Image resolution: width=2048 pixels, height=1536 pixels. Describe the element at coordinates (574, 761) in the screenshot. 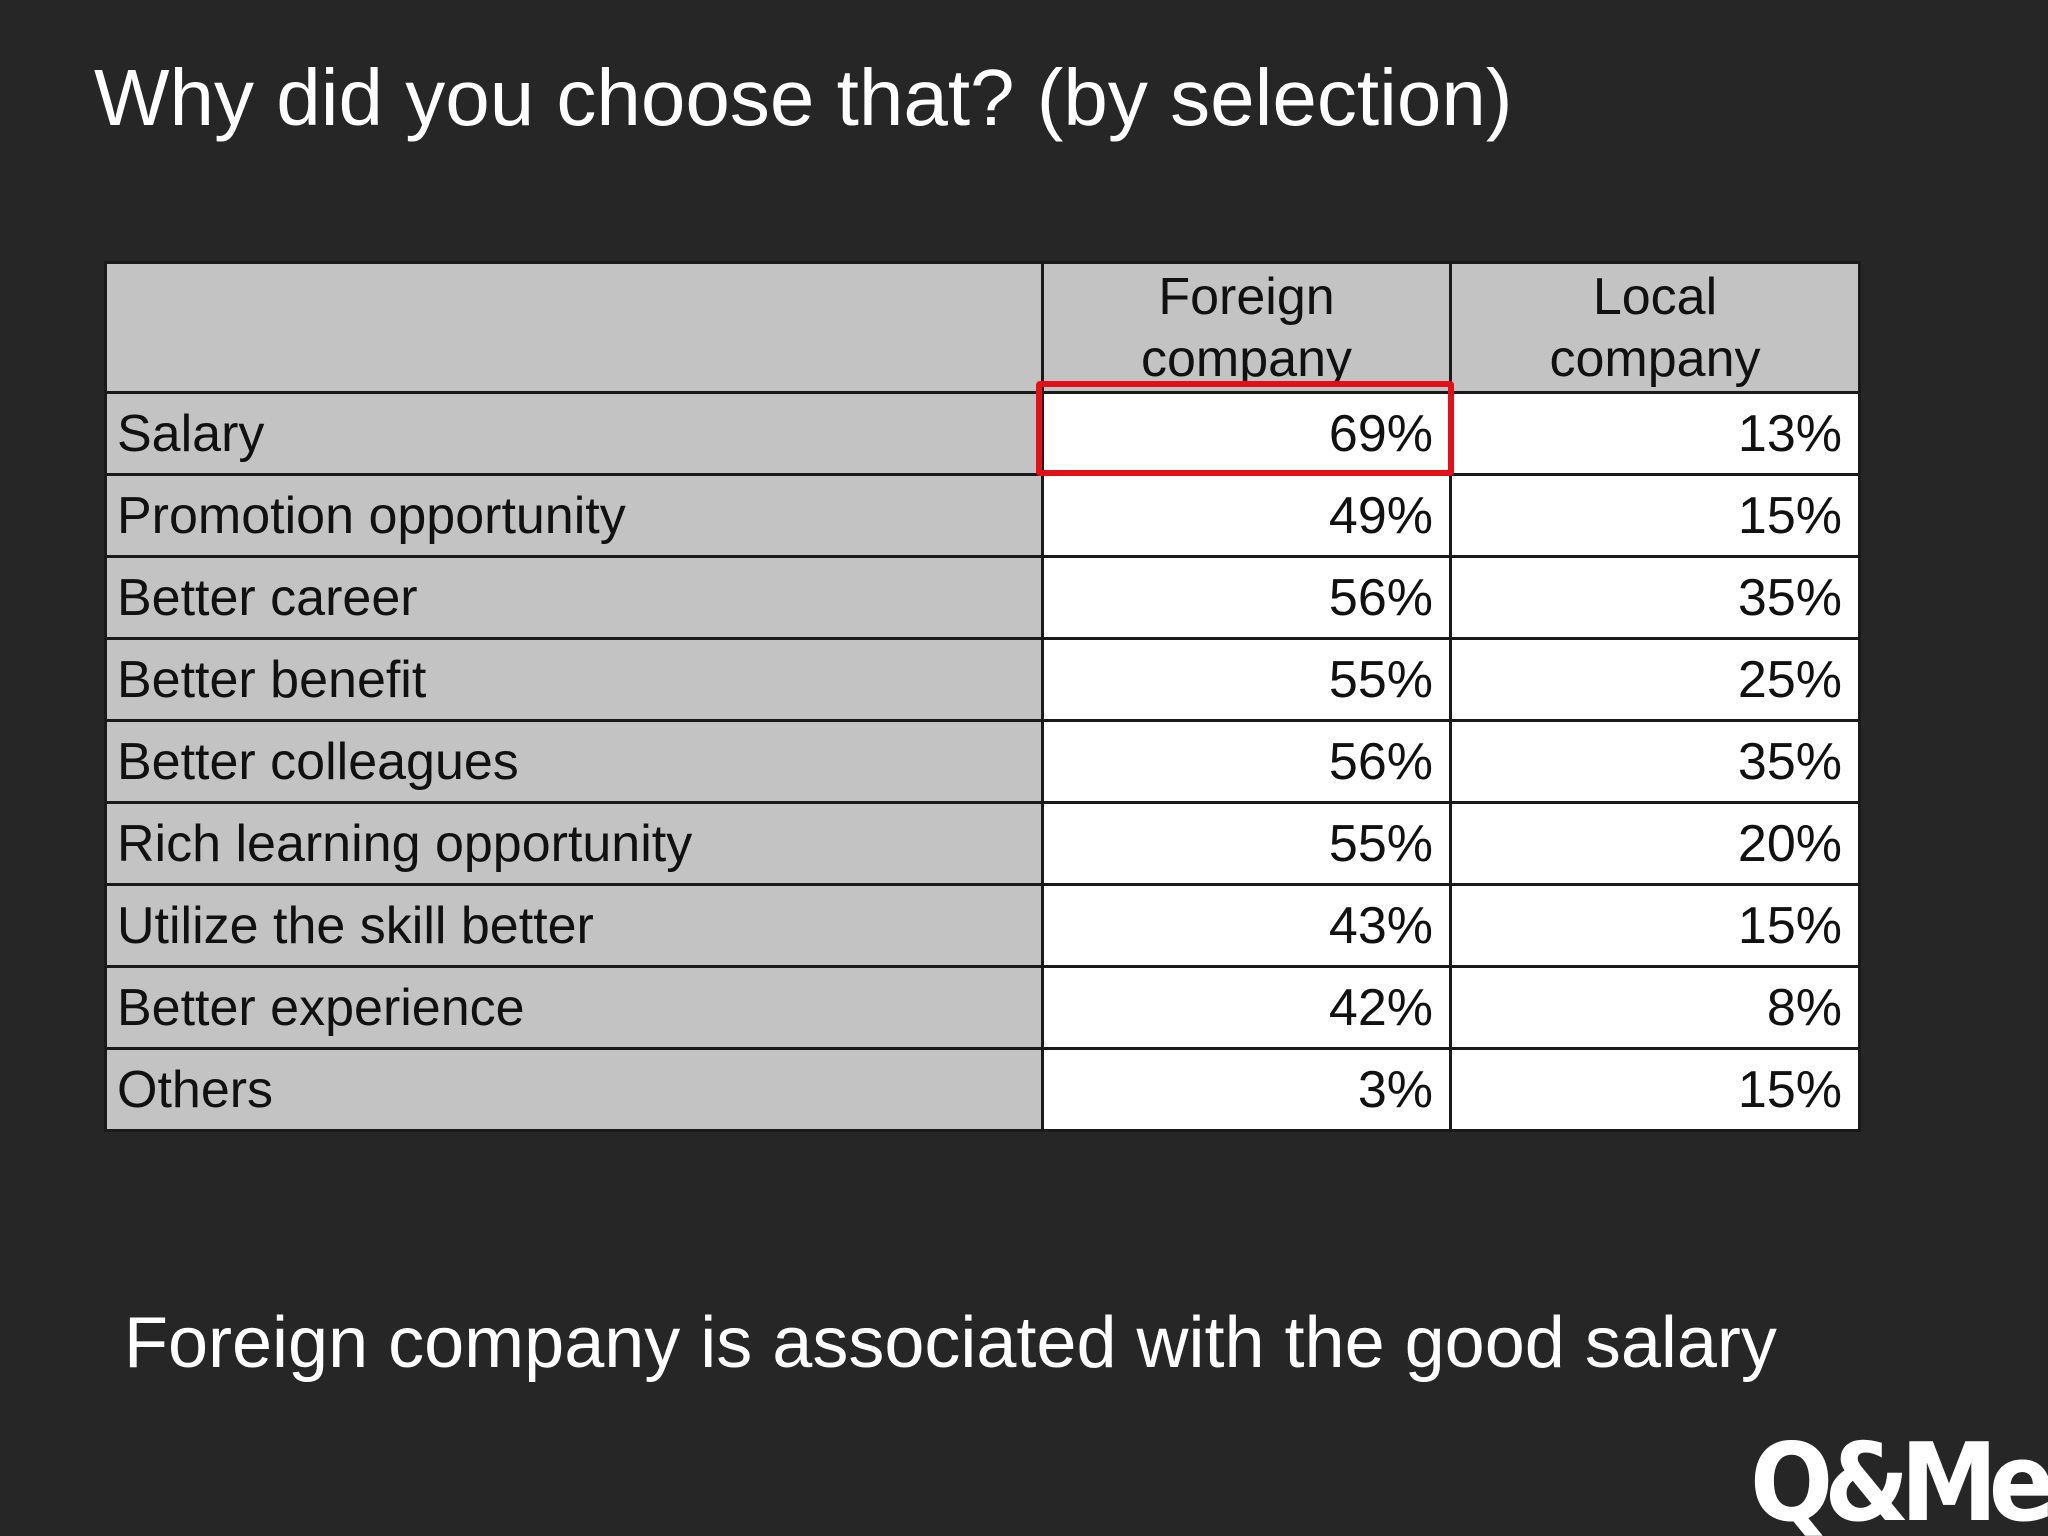

I see `row-label: Better colleagues` at that location.